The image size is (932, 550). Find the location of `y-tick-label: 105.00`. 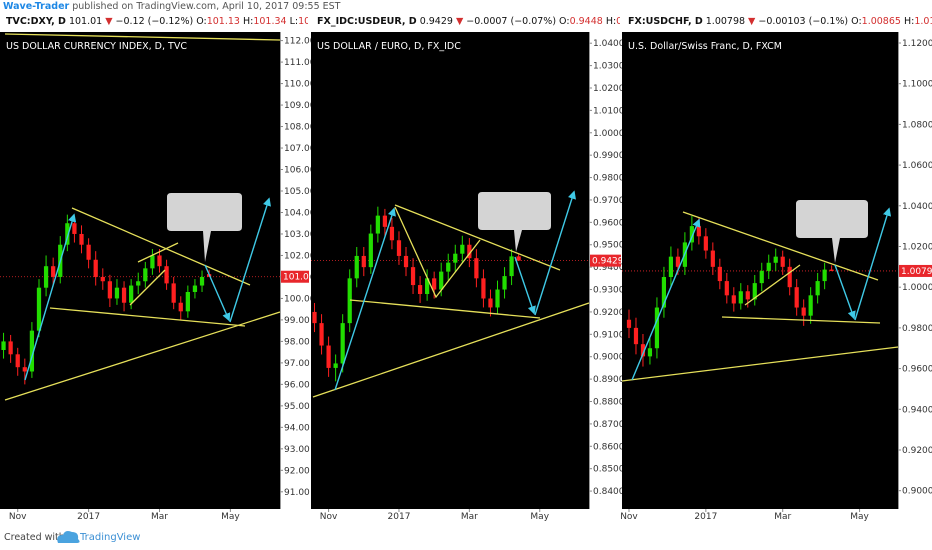

y-tick-label: 105.00 is located at coordinates (300, 192).